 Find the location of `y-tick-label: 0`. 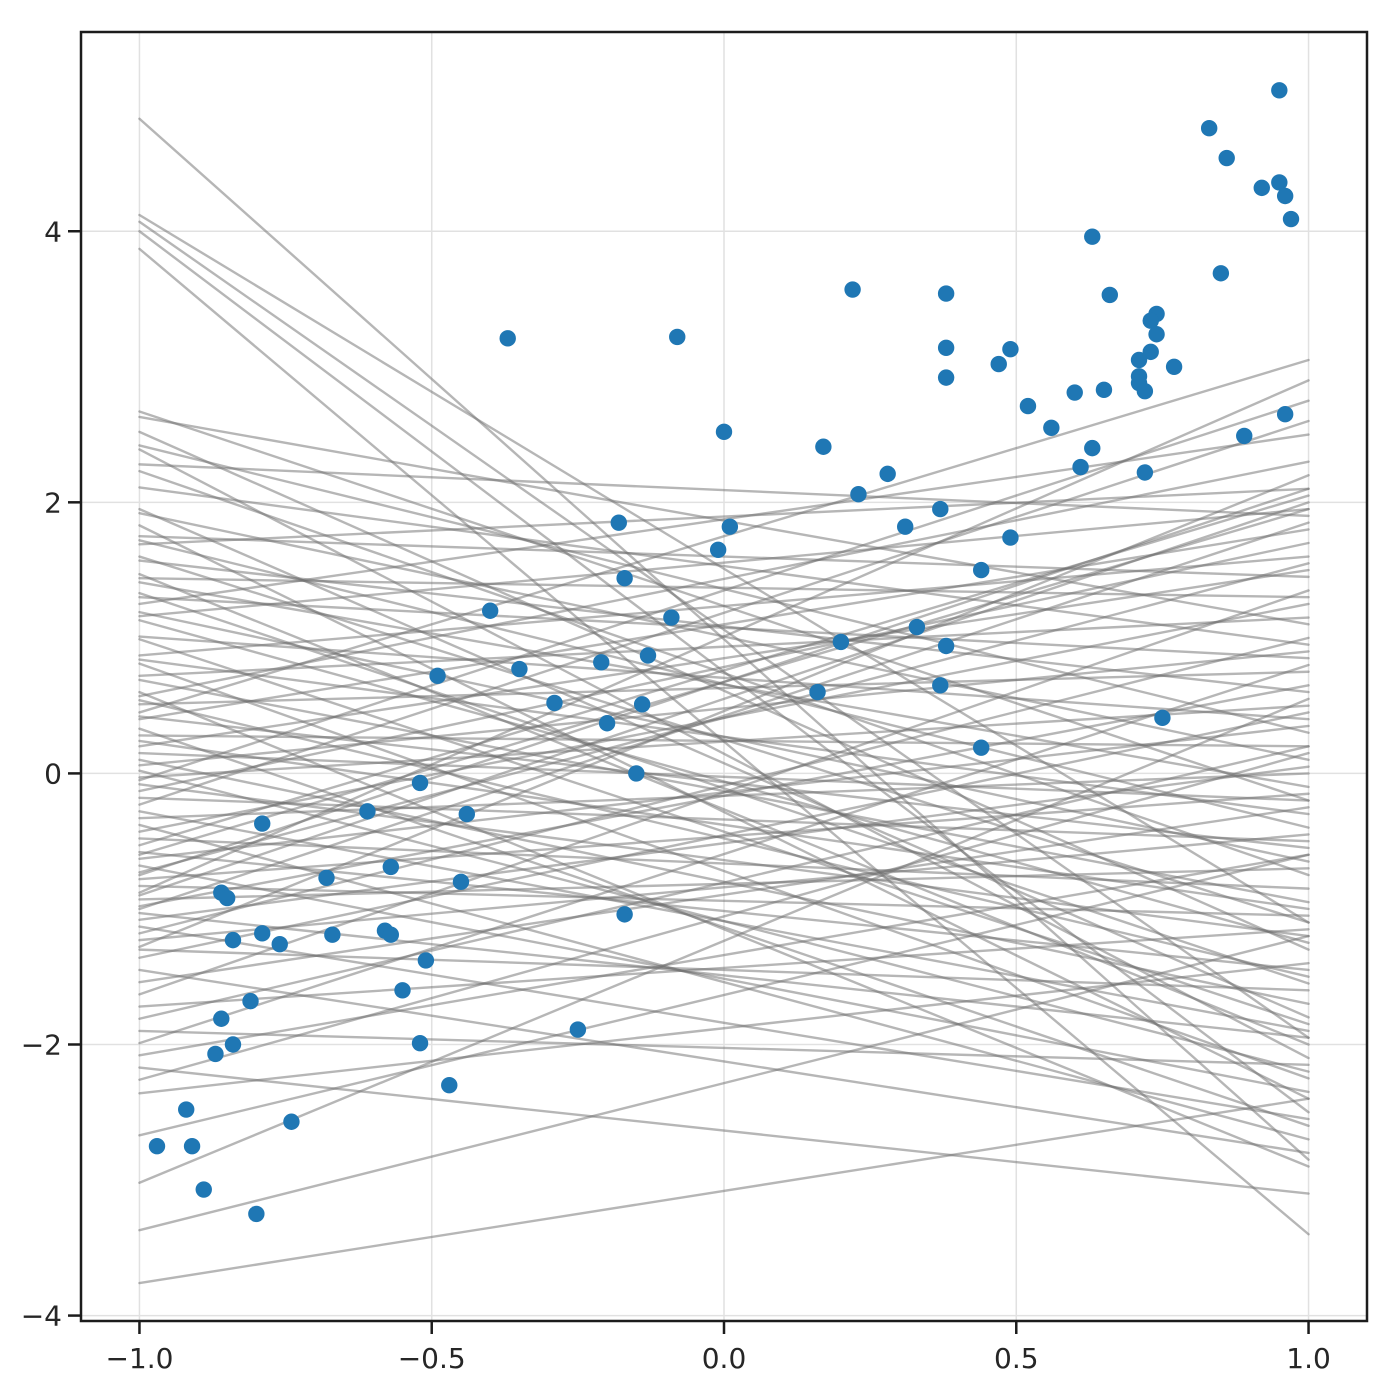

y-tick-label: 0 is located at coordinates (53, 773).